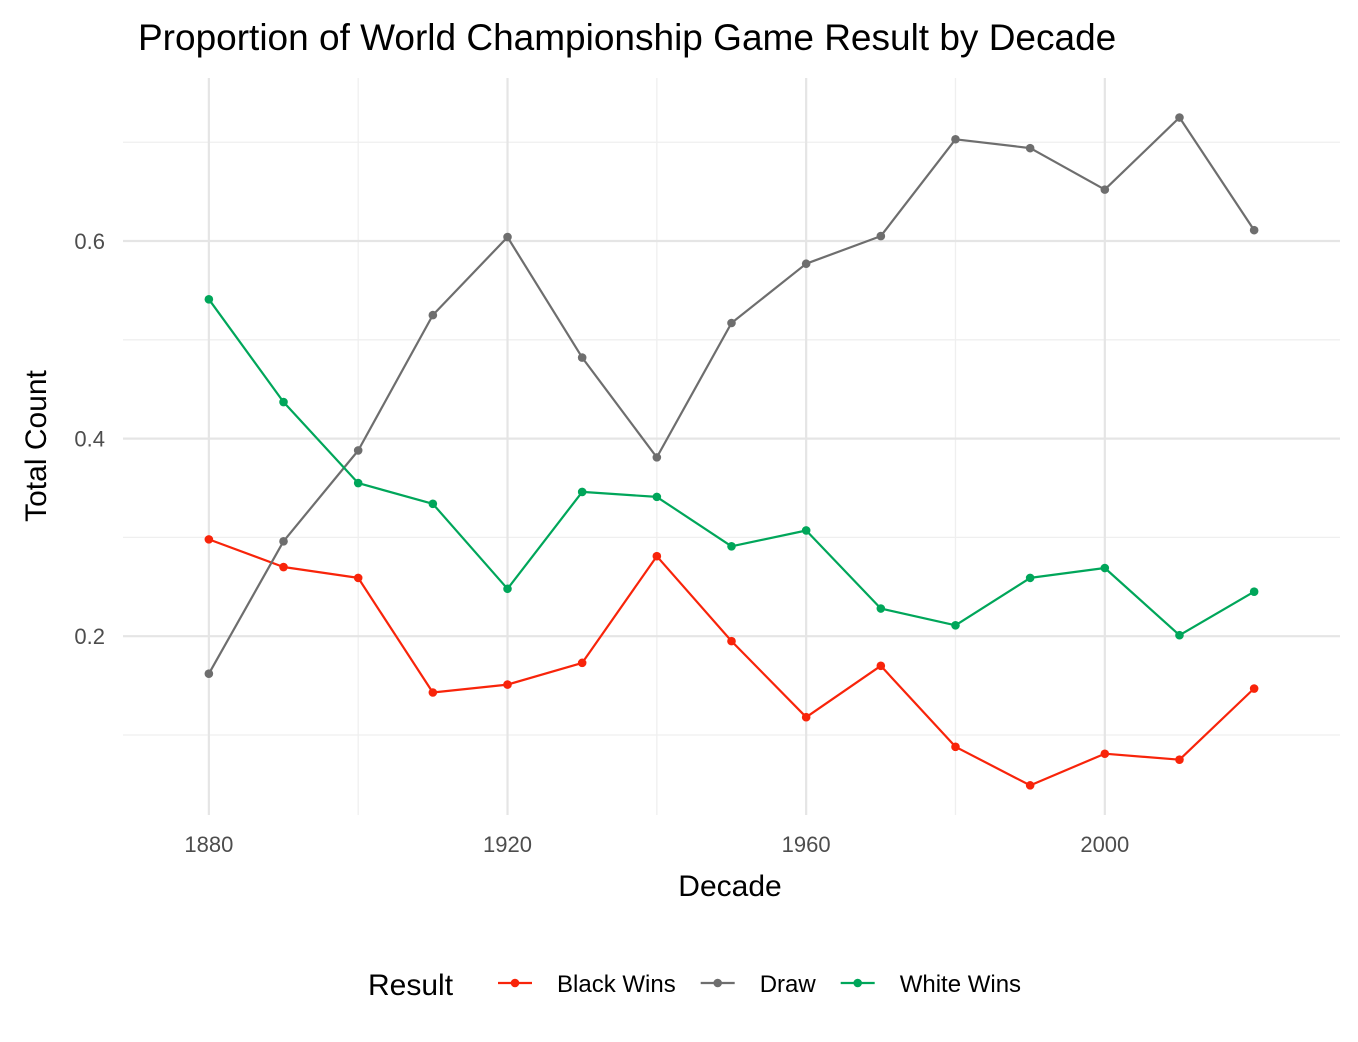  What do you see at coordinates (507, 844) in the screenshot?
I see `x-tick-label: 1920` at bounding box center [507, 844].